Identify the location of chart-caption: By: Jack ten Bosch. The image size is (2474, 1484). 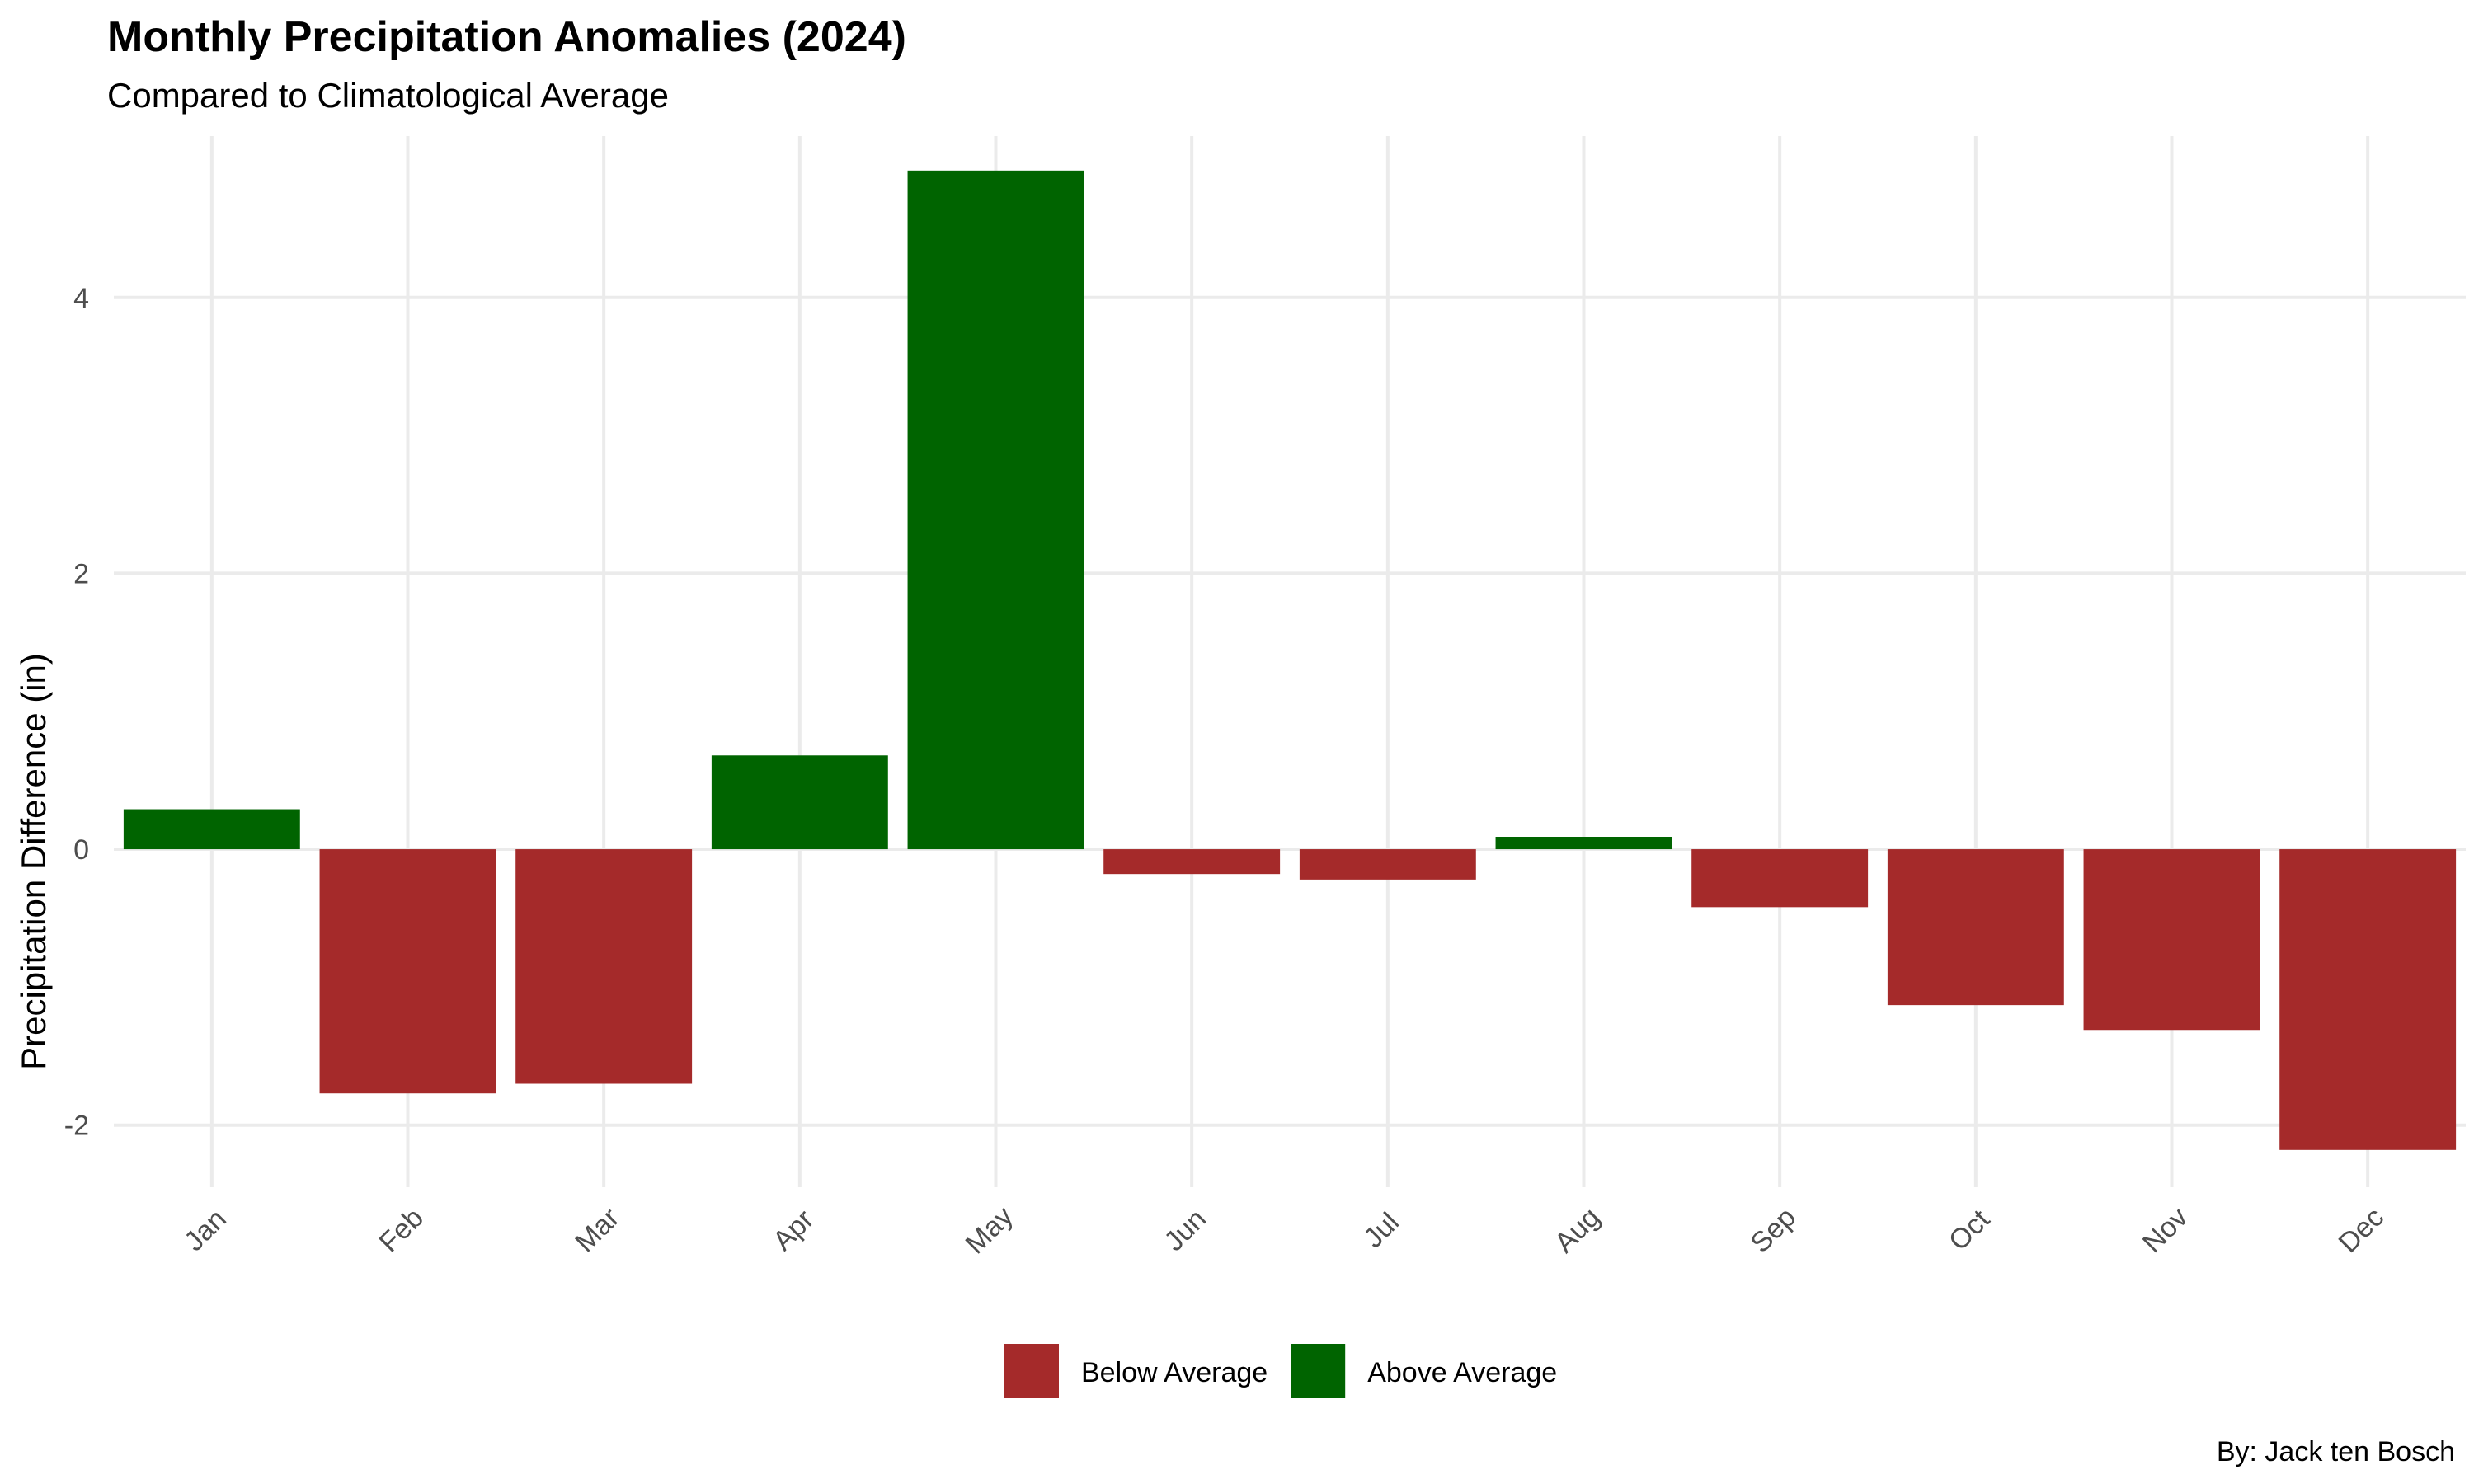
(2336, 1452).